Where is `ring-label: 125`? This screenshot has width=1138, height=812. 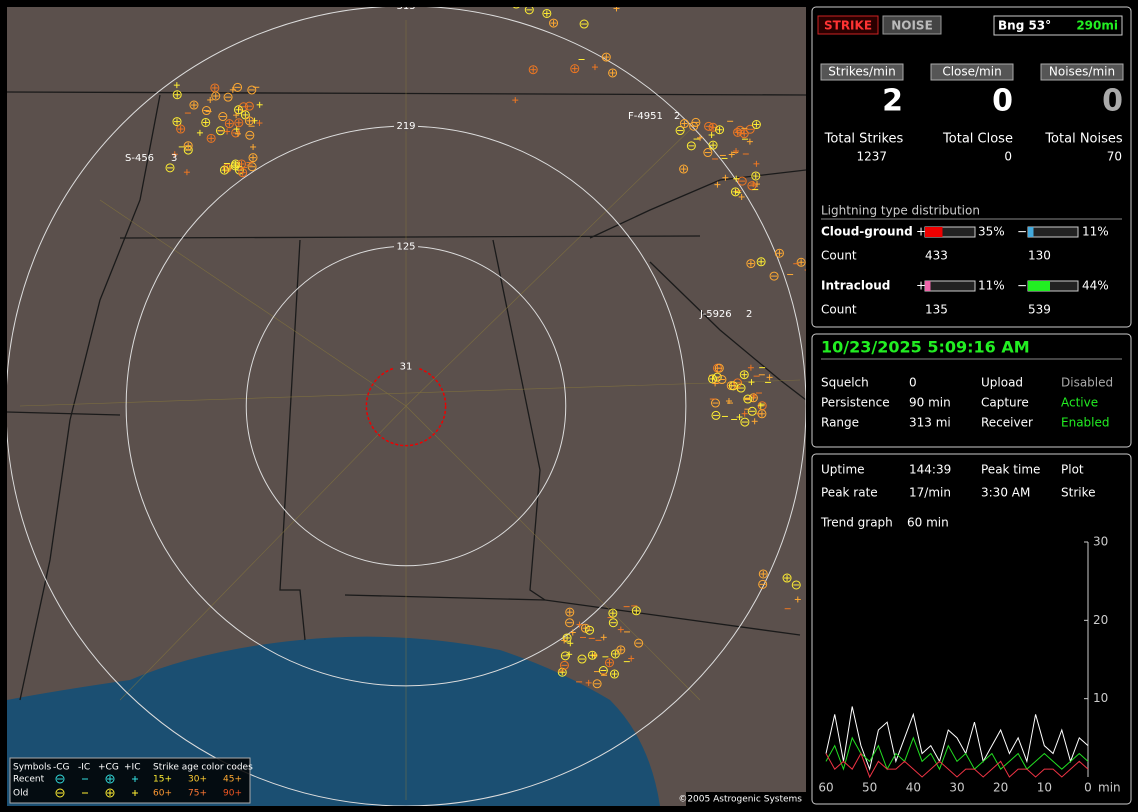 ring-label: 125 is located at coordinates (405, 246).